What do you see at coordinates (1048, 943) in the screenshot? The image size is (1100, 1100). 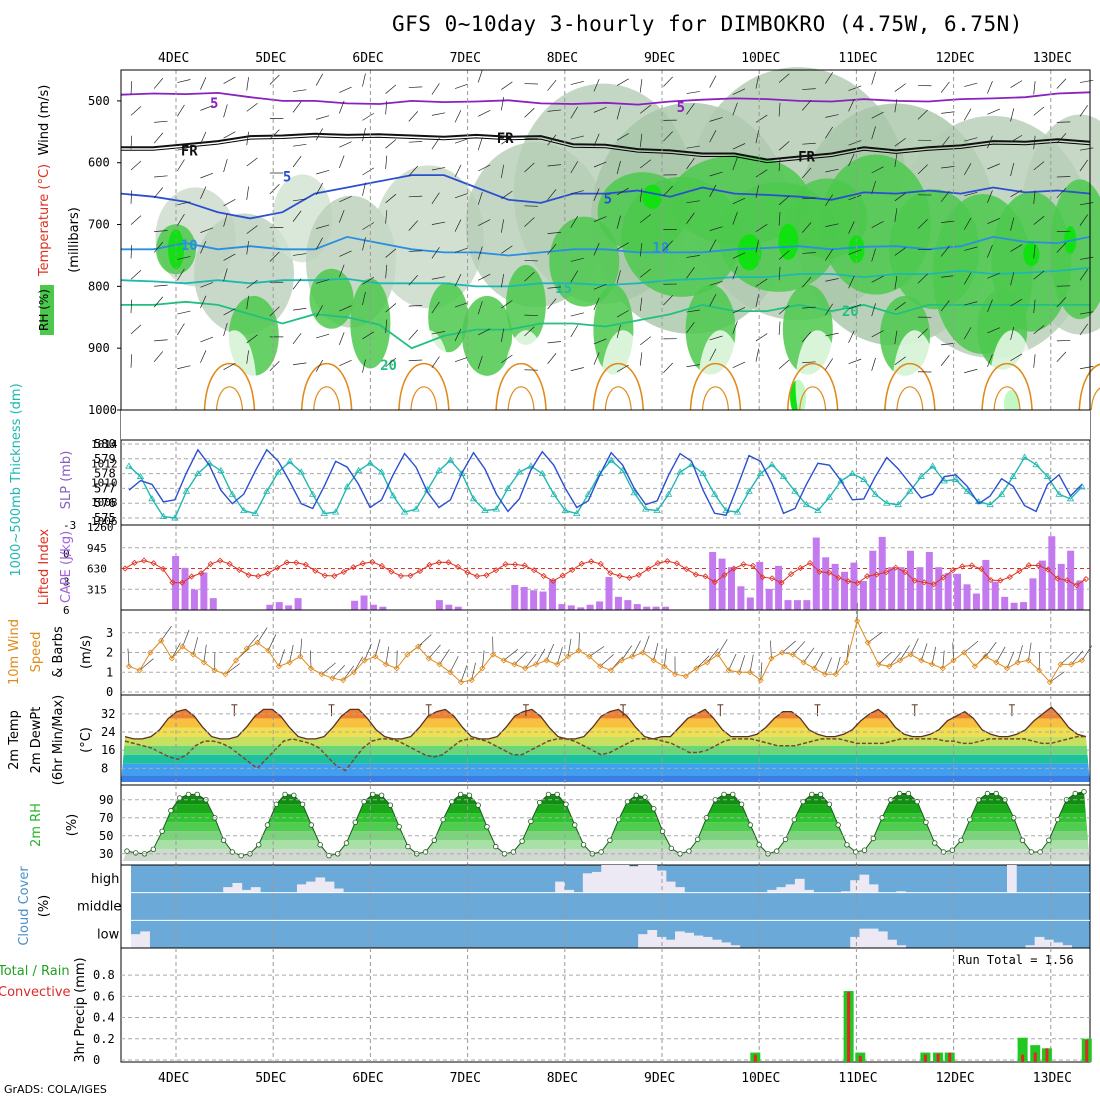 I see `cloud-low-cell` at bounding box center [1048, 943].